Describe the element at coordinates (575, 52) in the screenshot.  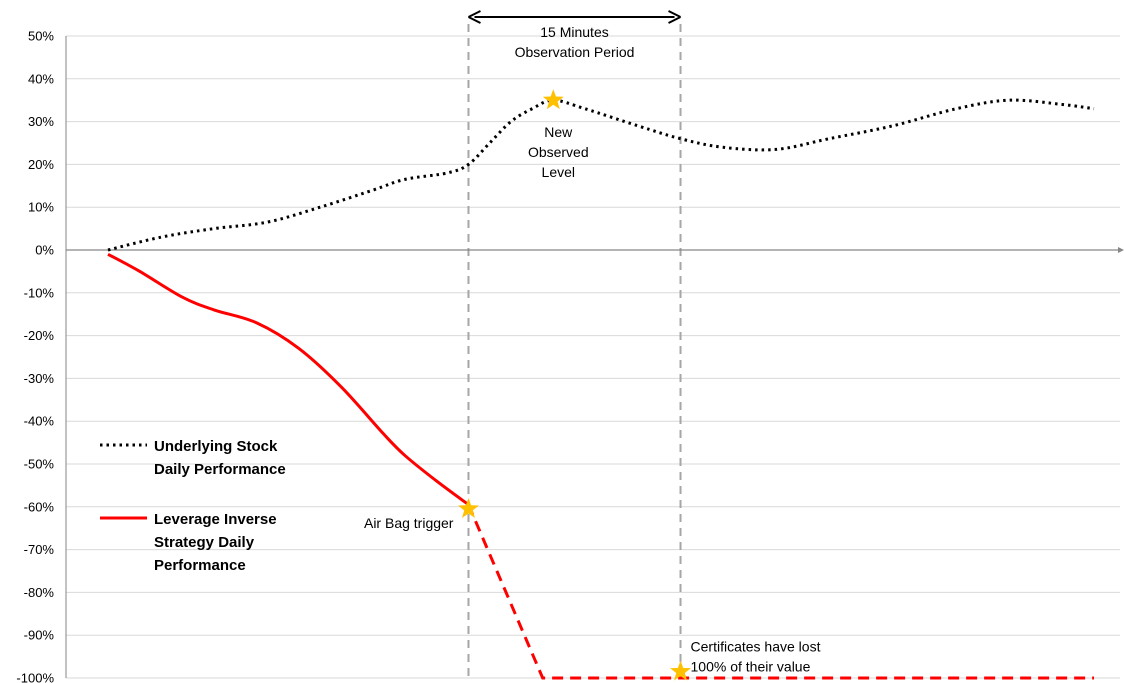
I see `period-label-line: Observation Period` at that location.